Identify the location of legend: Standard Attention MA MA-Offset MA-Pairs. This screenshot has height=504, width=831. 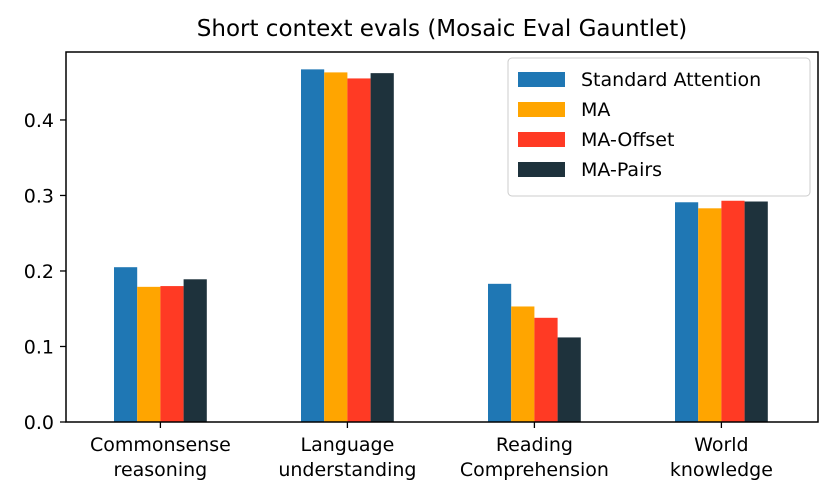
(659, 127).